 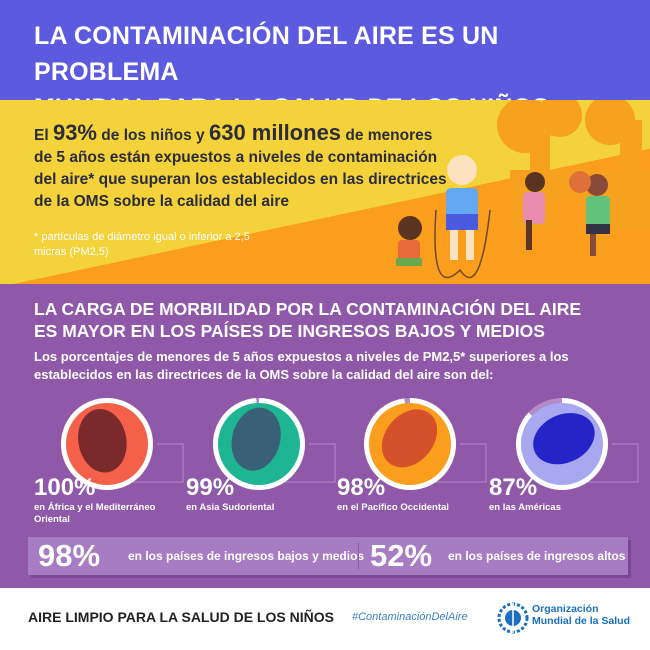 What do you see at coordinates (401, 555) in the screenshot?
I see `high-income-percent: 52%` at bounding box center [401, 555].